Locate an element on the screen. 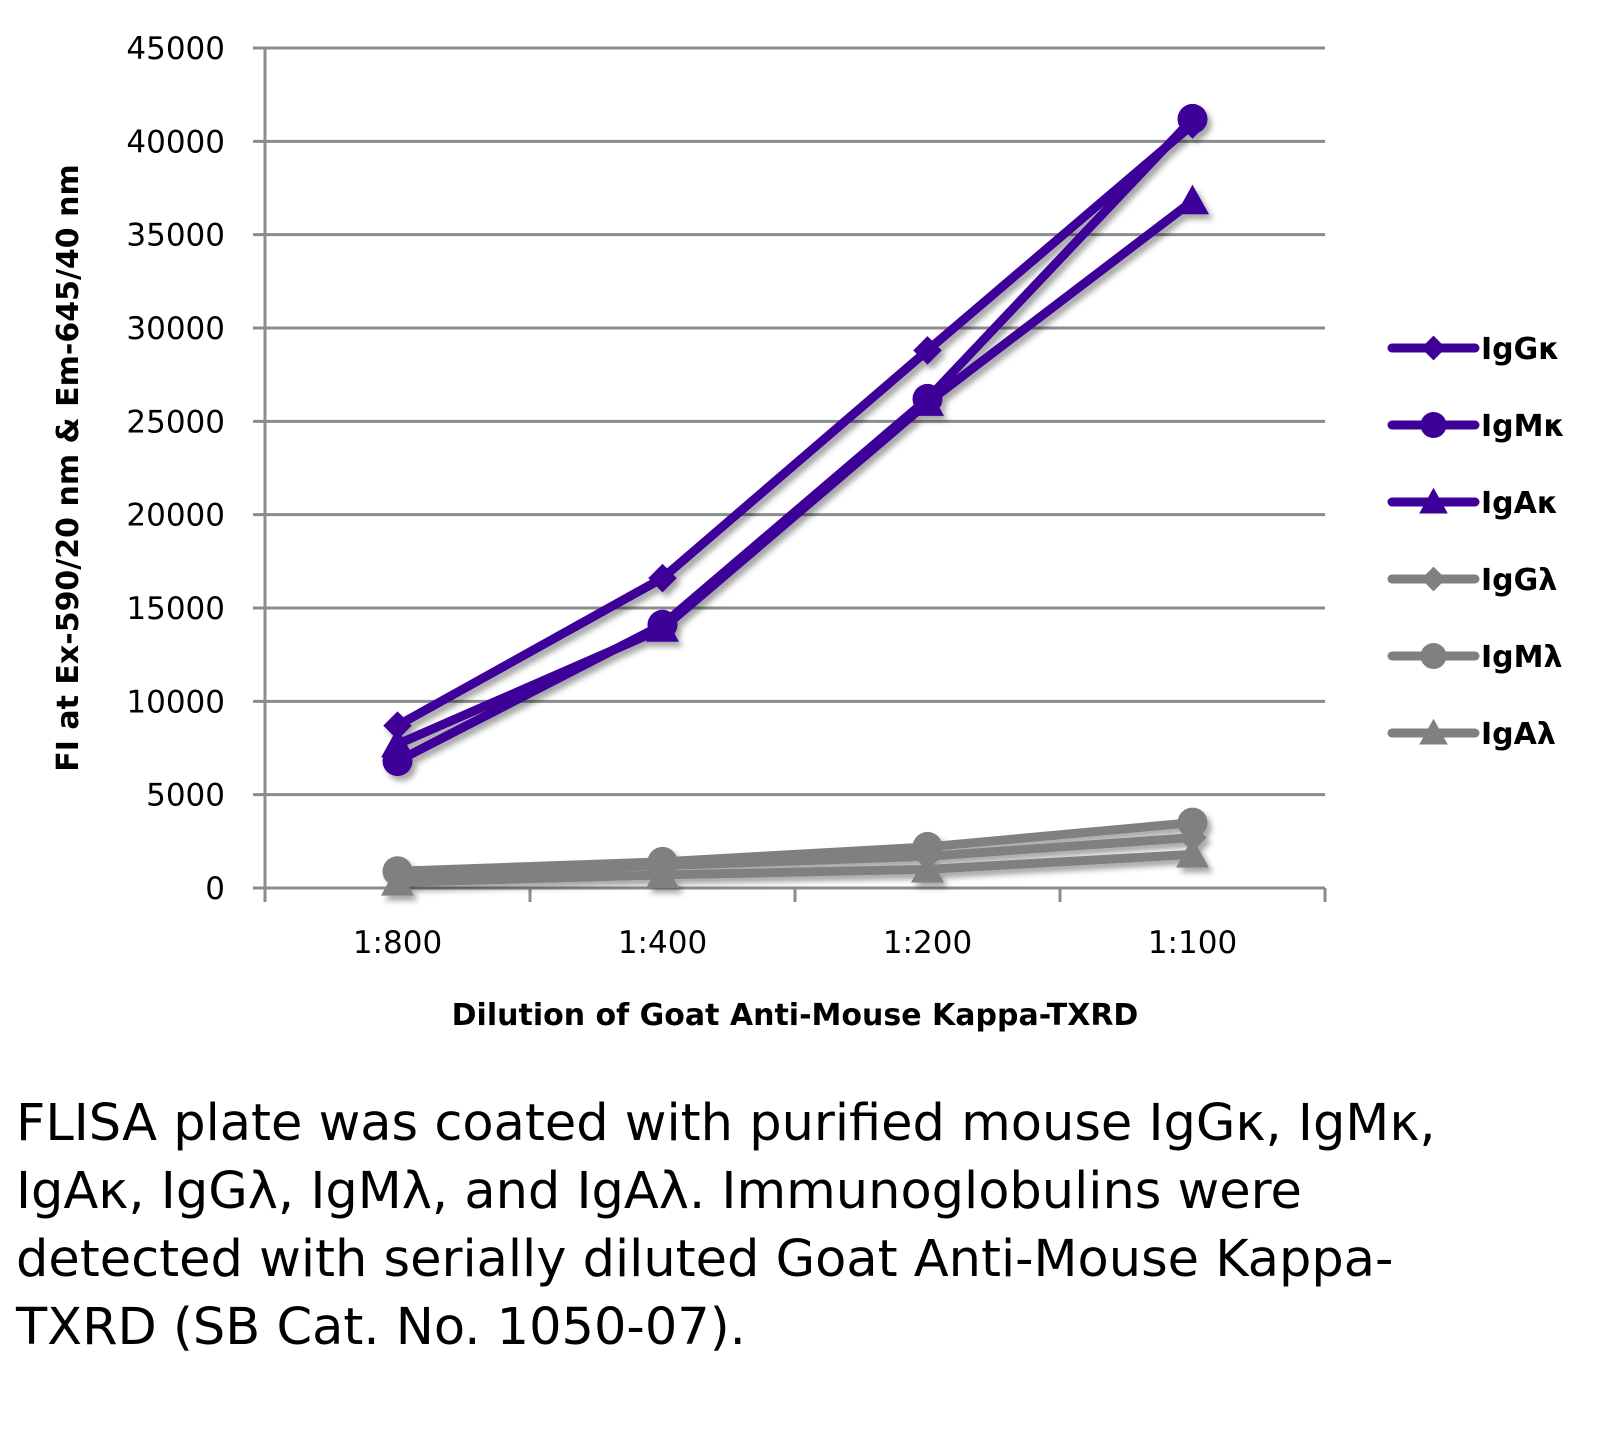 The width and height of the screenshot is (1605, 1436). y-tick-label: 40000 is located at coordinates (175, 142).